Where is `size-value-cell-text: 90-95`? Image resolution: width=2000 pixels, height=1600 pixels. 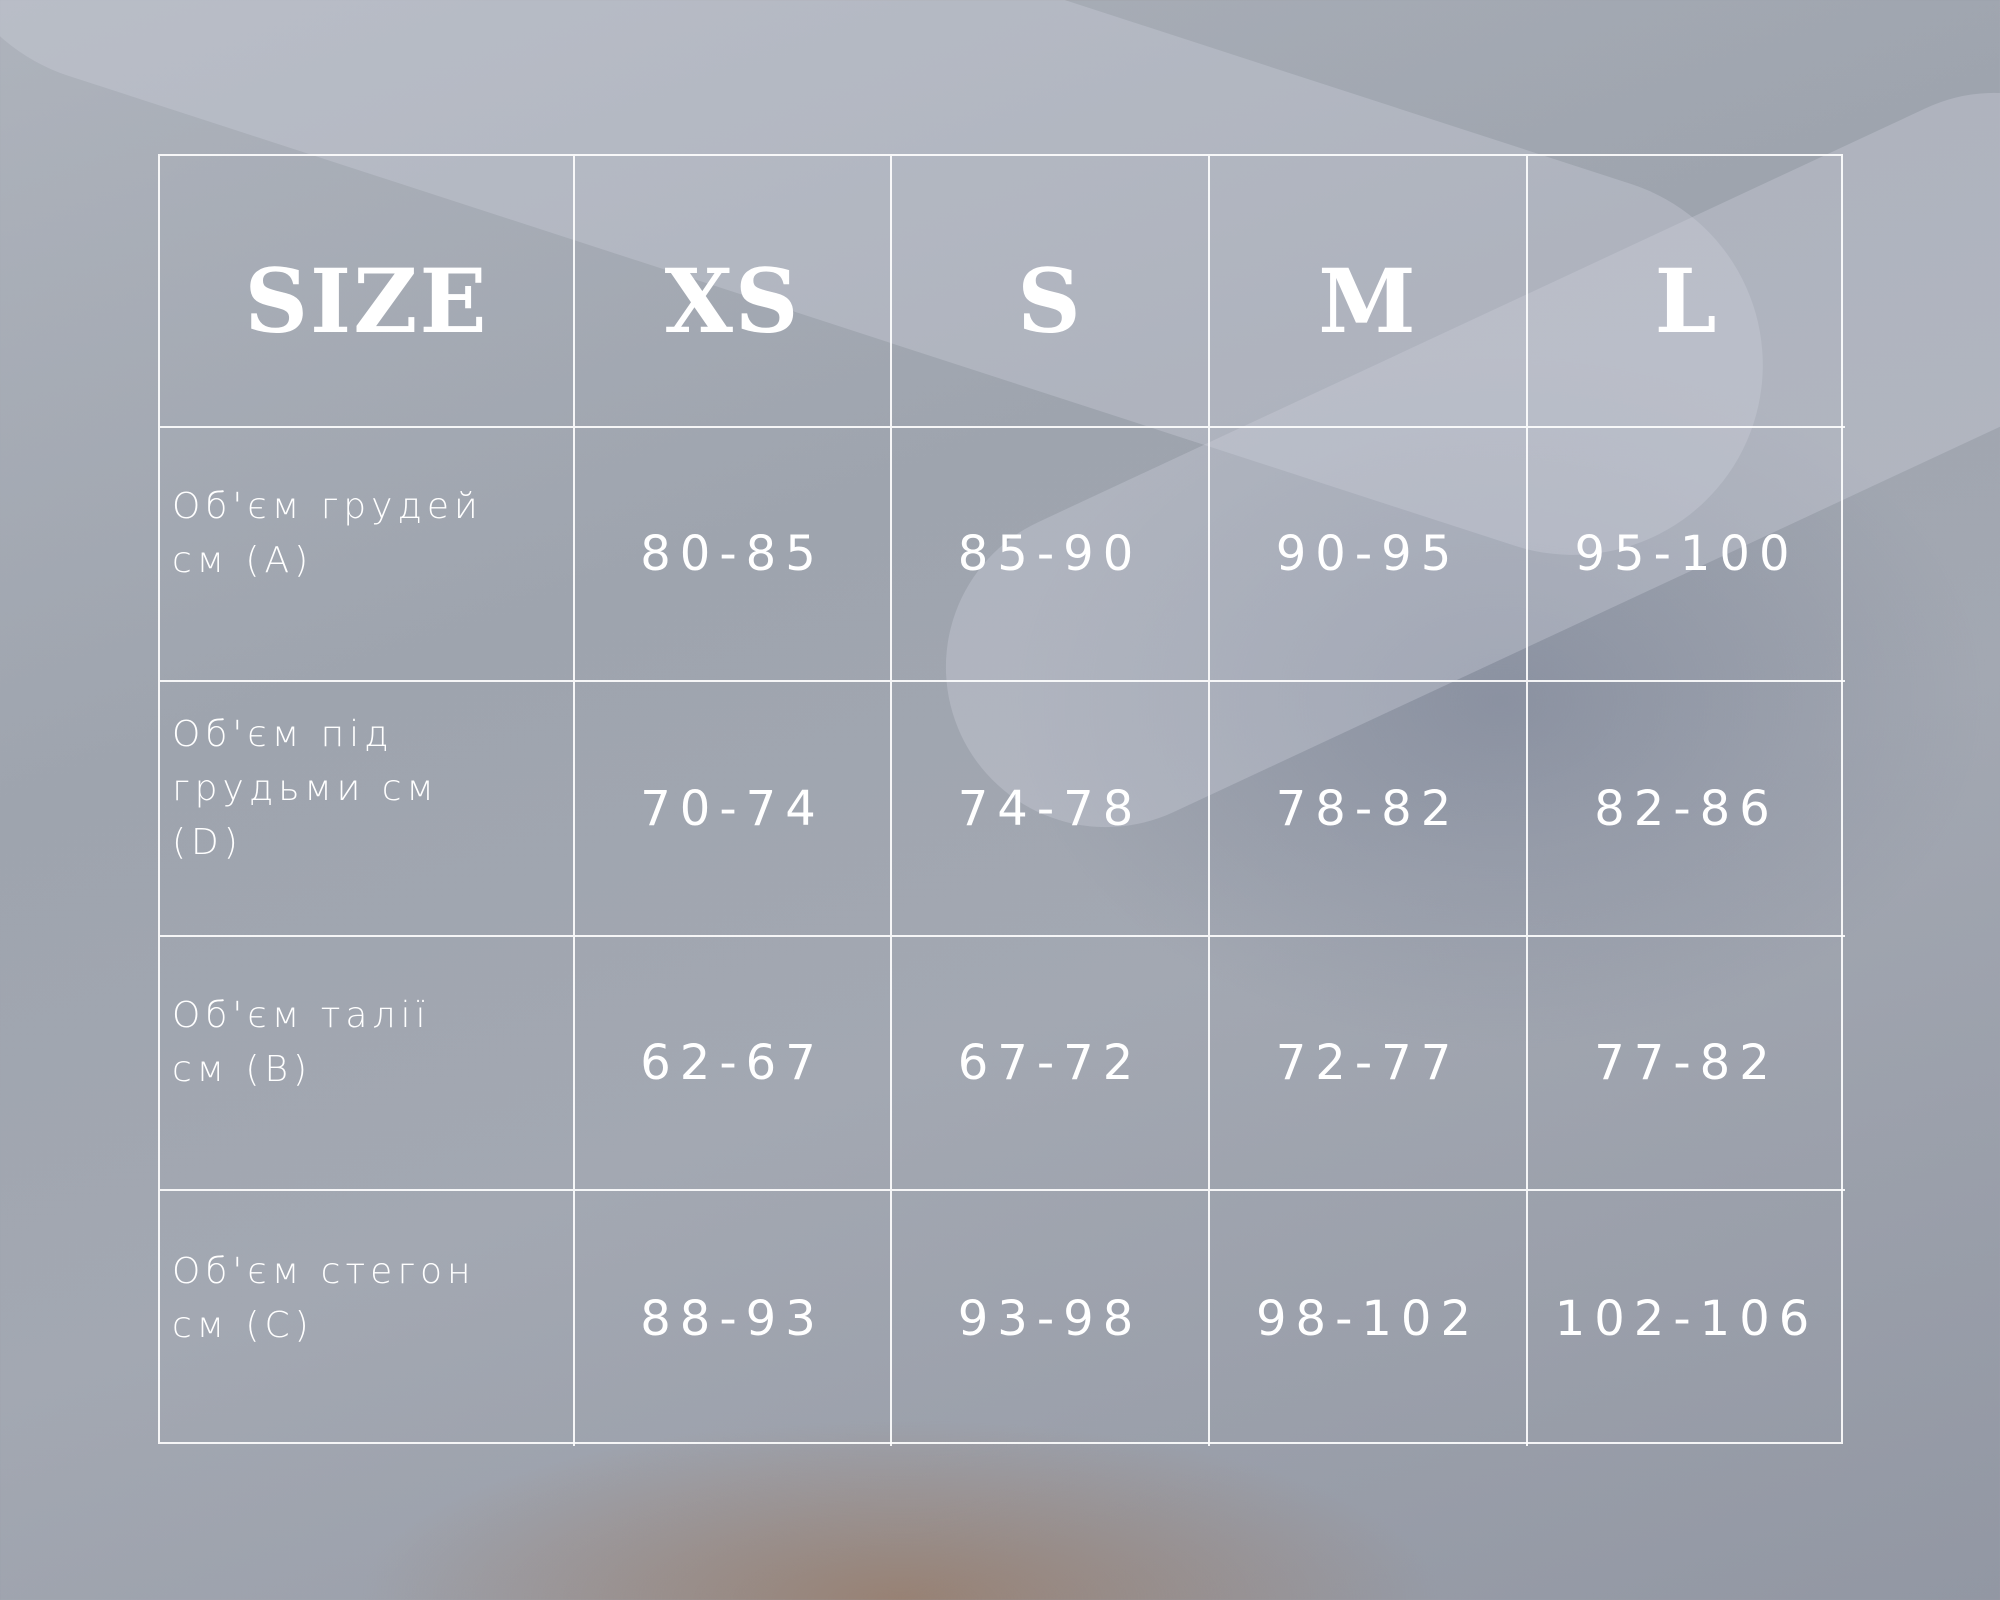 size-value-cell-text: 90-95 is located at coordinates (1368, 554).